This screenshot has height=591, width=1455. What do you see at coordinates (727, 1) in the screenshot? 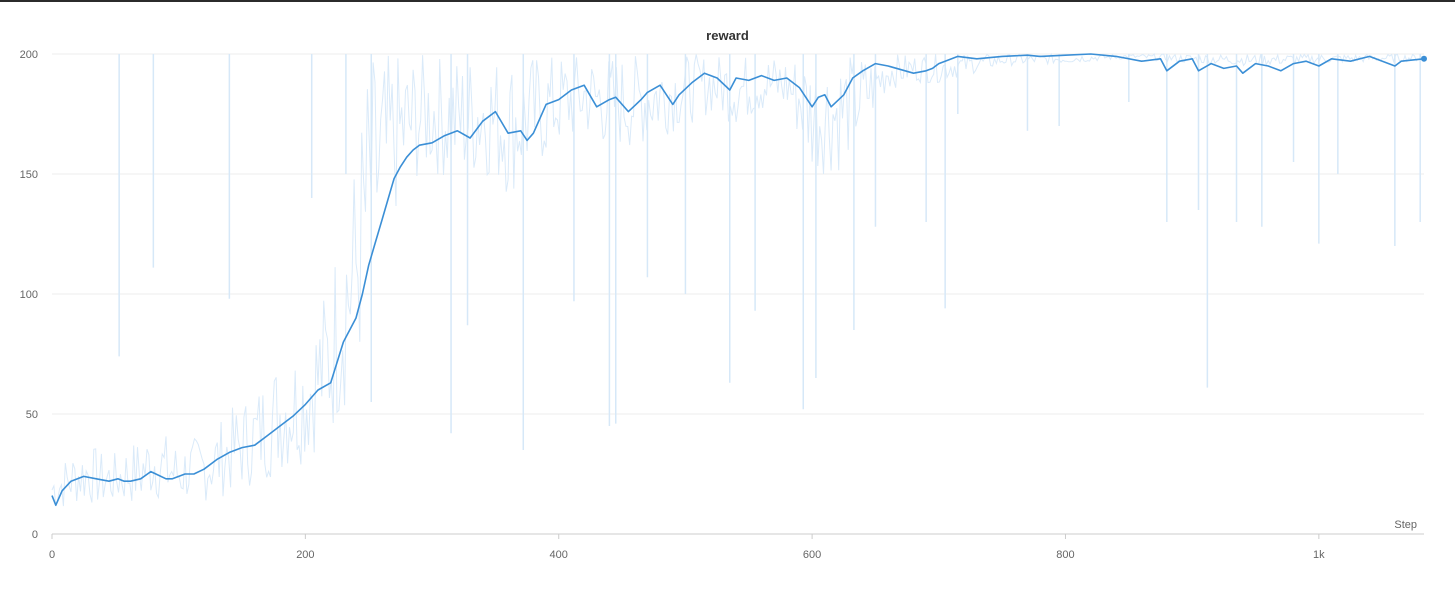
I see `top-bar` at bounding box center [727, 1].